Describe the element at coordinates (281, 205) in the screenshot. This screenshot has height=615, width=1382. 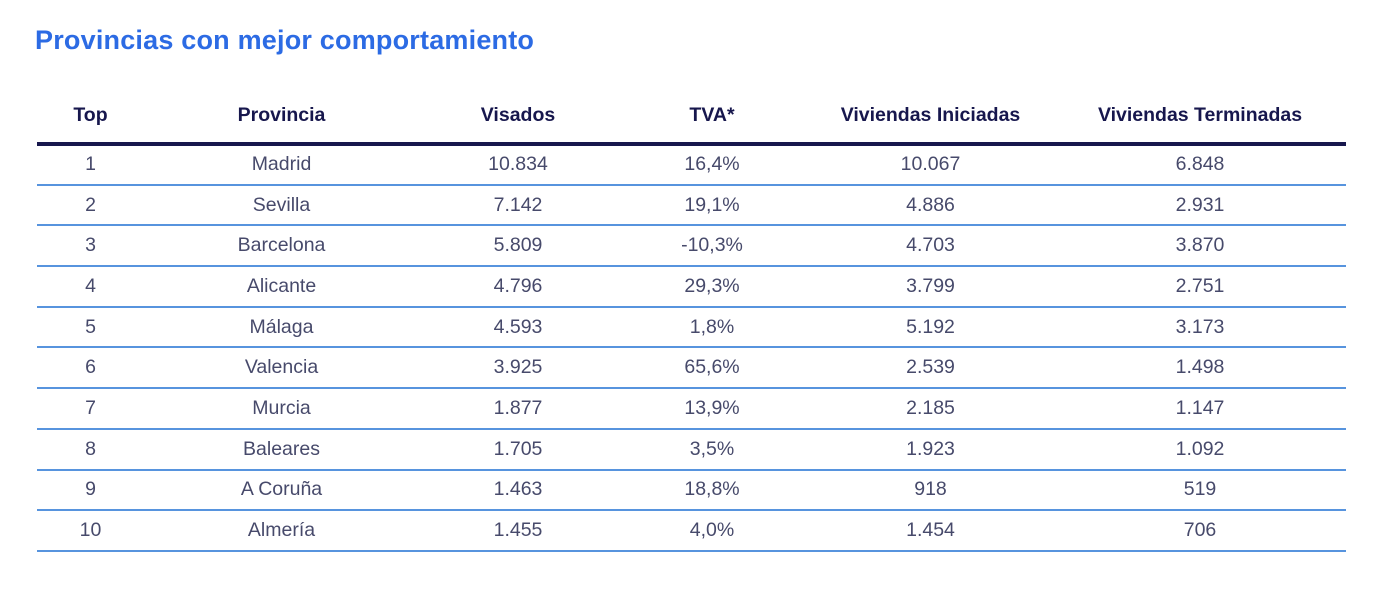
I see `cell-provincia: Sevilla` at that location.